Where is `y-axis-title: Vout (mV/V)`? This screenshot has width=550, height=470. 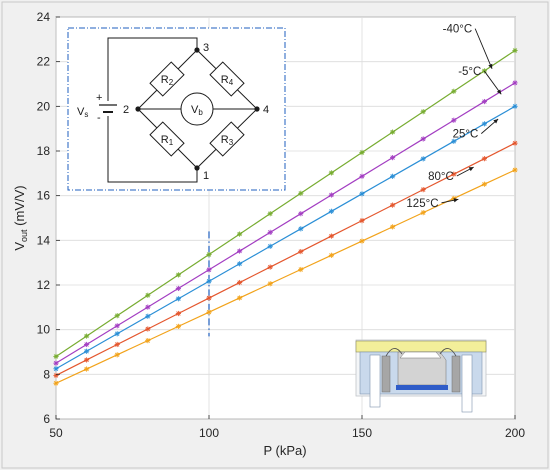 y-axis-title: Vout (mV/V) is located at coordinates (20, 217).